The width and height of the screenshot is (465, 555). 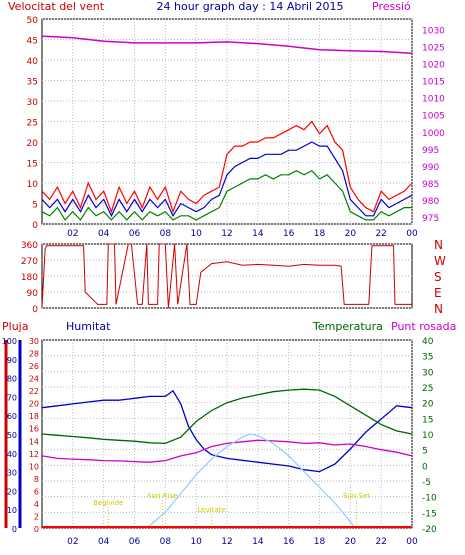 I want to click on temp-right-tick-label: -5, so click(x=426, y=483).